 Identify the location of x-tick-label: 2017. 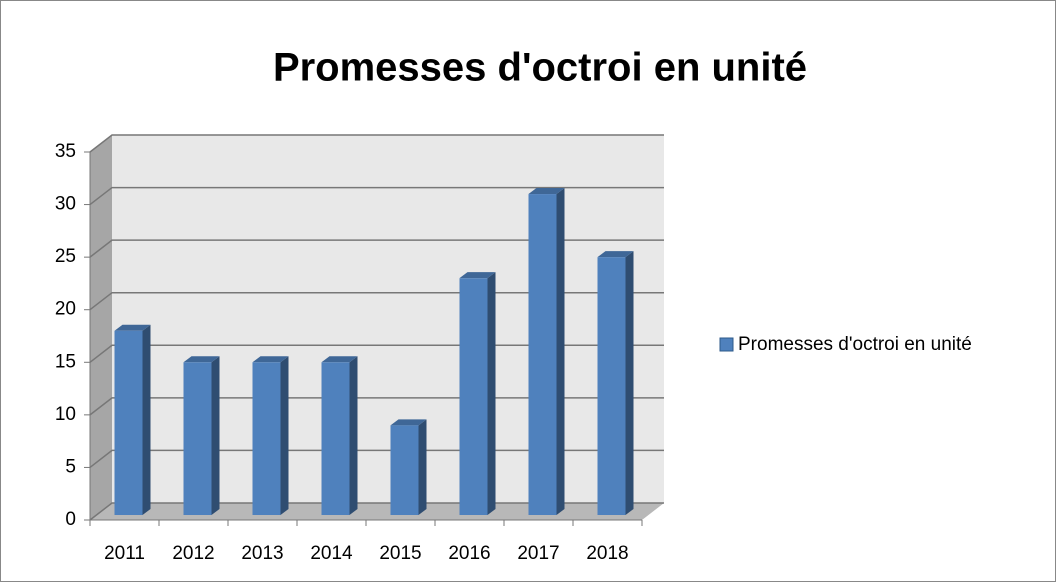
(538, 553).